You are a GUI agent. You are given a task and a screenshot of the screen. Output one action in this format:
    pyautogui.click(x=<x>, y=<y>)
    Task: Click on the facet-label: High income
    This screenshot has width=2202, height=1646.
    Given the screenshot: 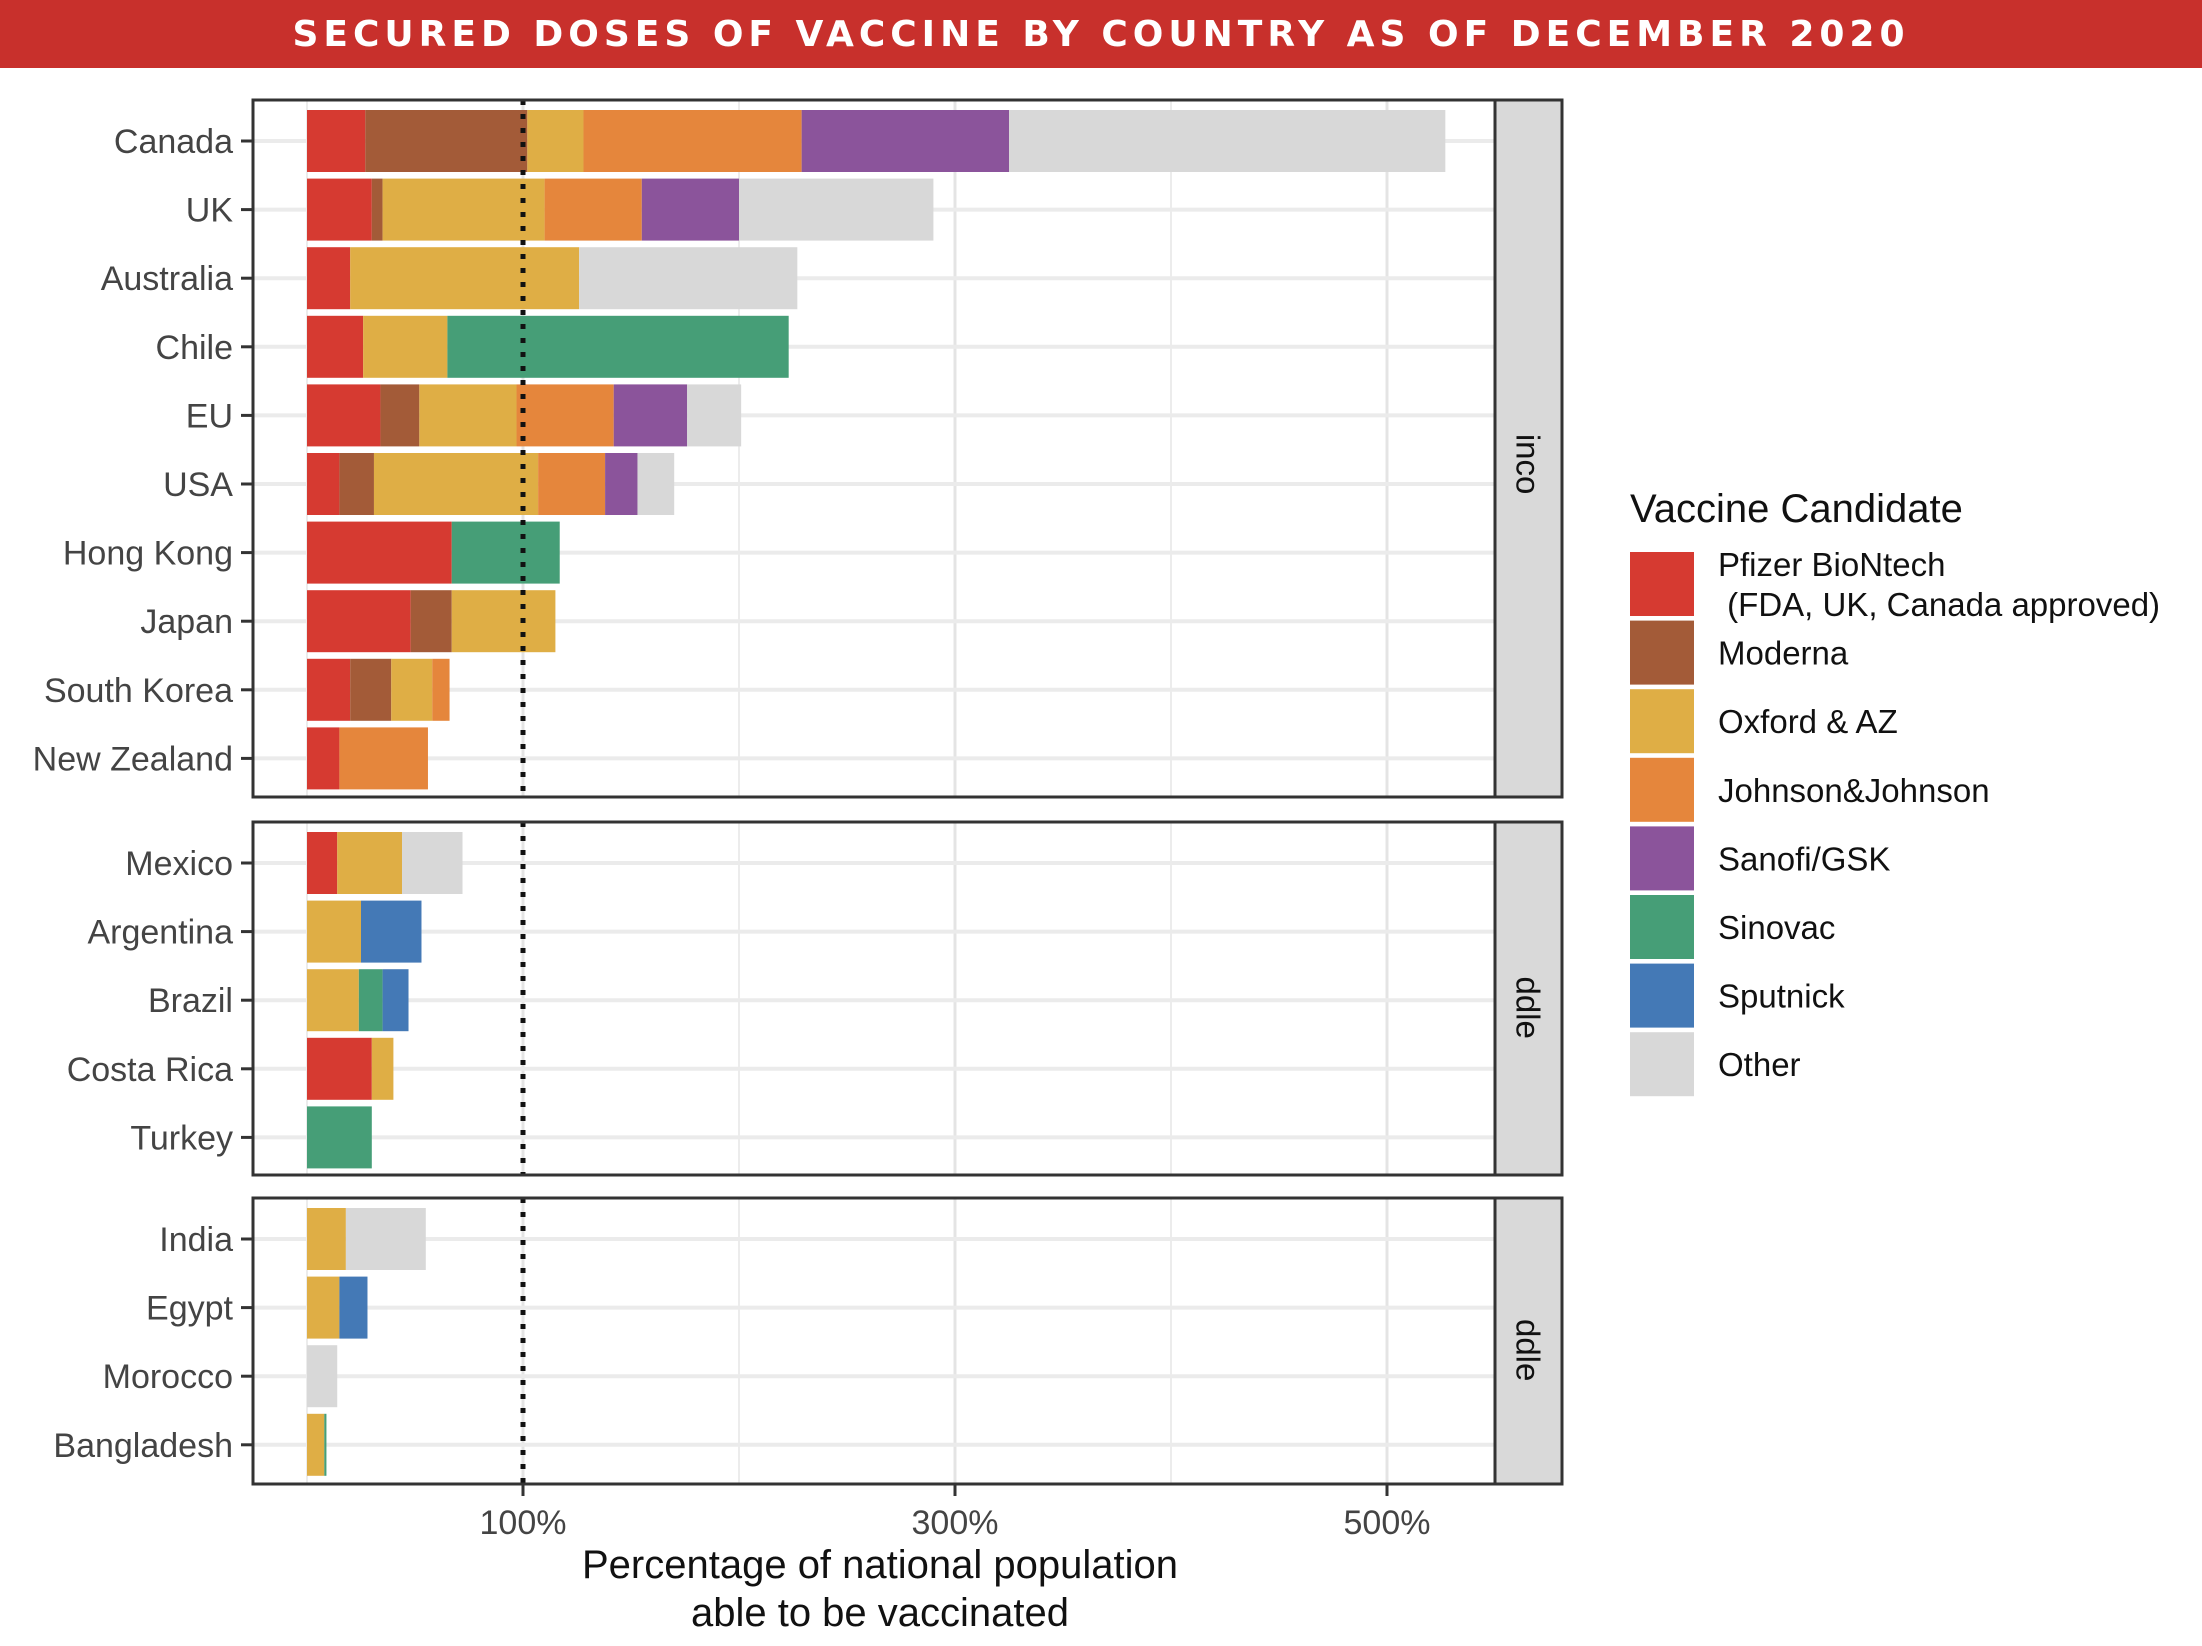 What is the action you would take?
    pyautogui.click(x=1528, y=448)
    